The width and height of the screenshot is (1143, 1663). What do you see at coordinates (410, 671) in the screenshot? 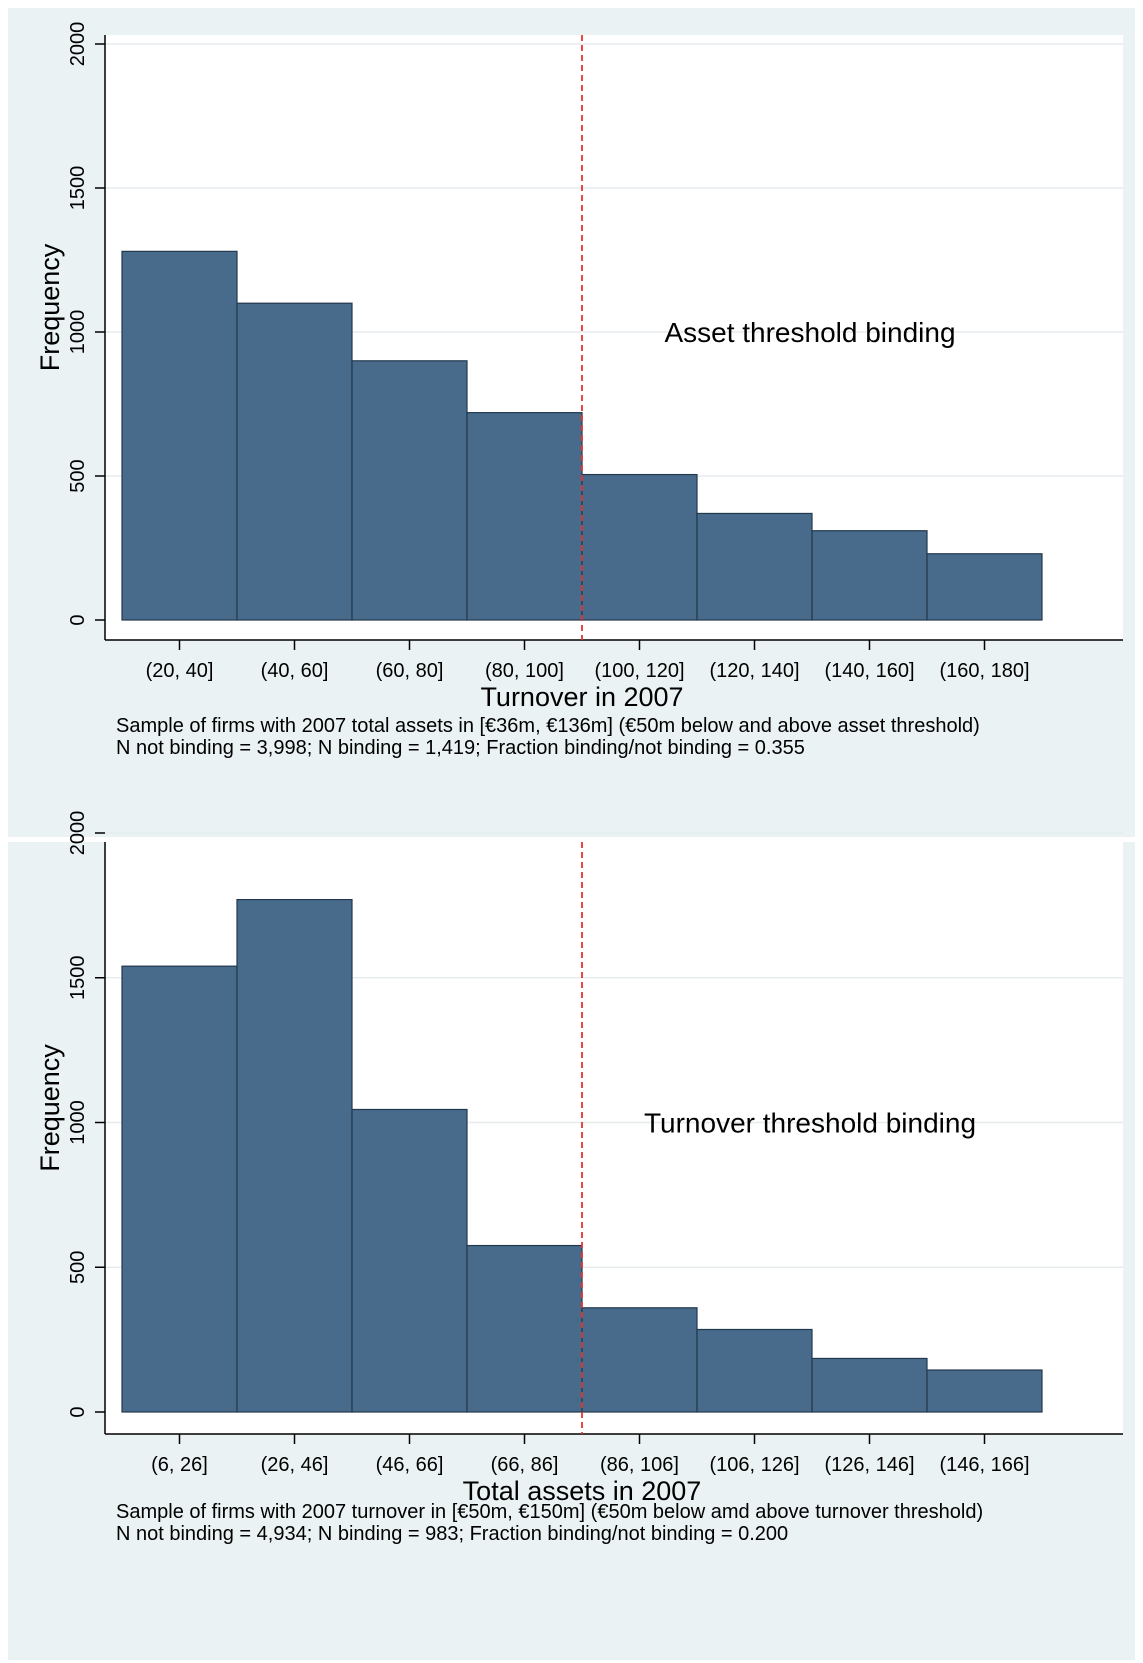
I see `x-tick-label: (60, 80]` at bounding box center [410, 671].